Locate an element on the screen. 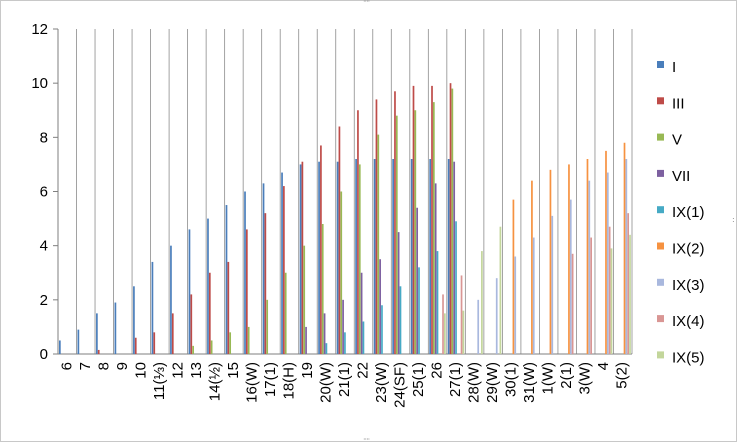  bar-IX(3)-4 is located at coordinates (607, 263).